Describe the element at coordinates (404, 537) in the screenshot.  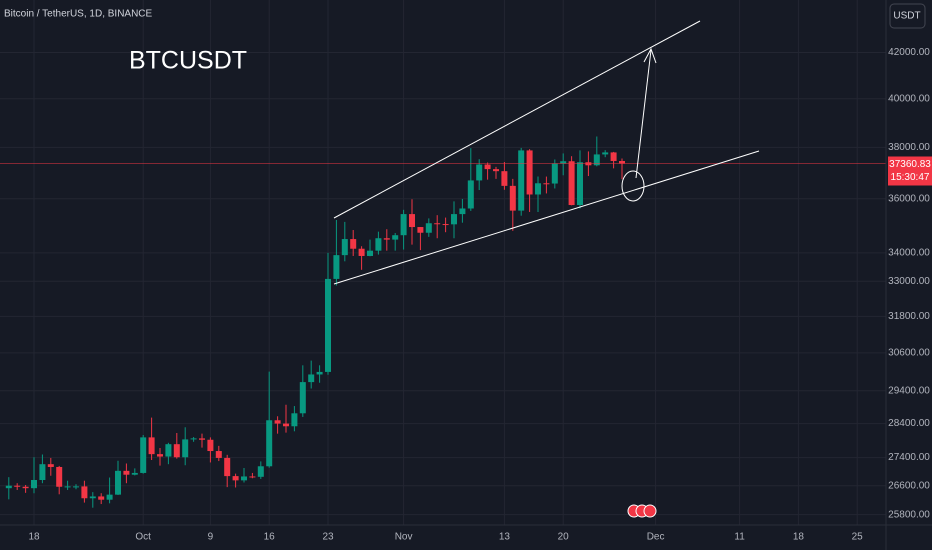
I see `x-tick-label: Nov` at that location.